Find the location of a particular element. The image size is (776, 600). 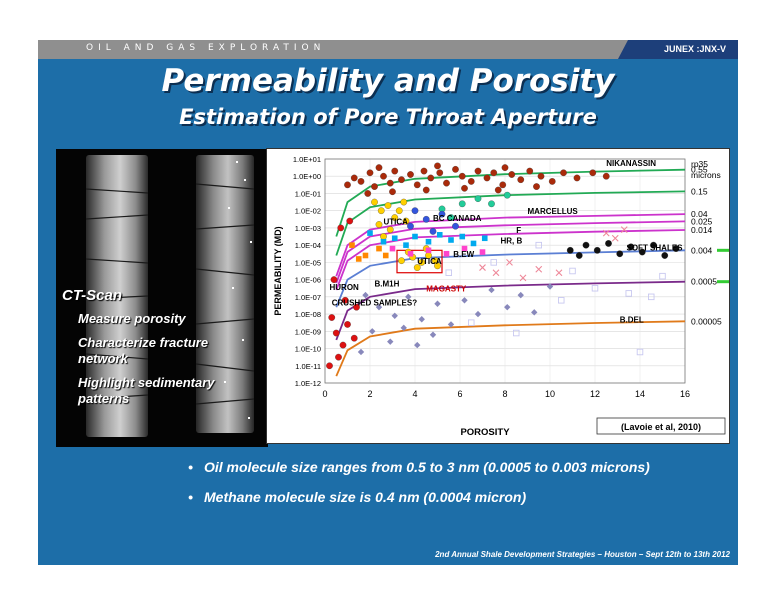

x-tick-label: 6 is located at coordinates (459, 394).